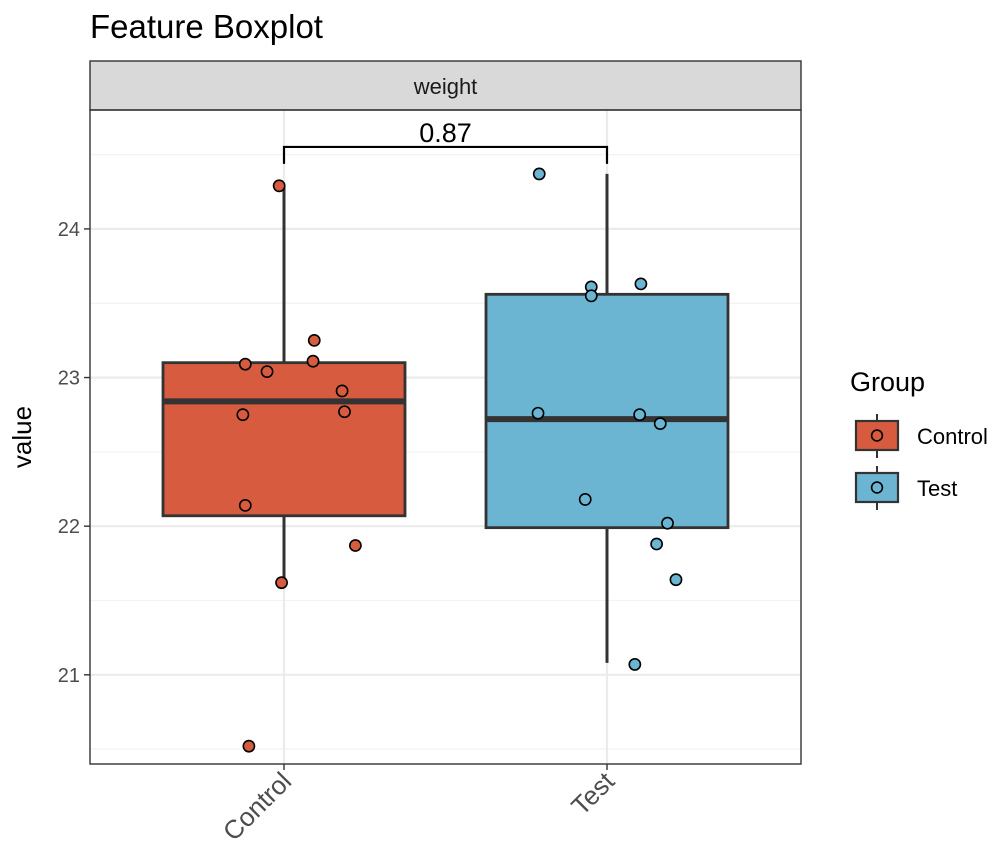 This screenshot has height=864, width=1004. I want to click on y-axis: 21 22 23 24, so click(74, 453).